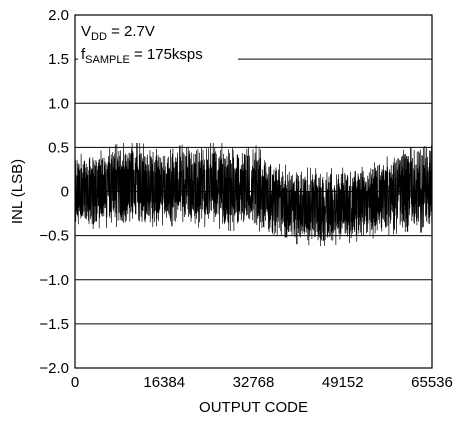 The width and height of the screenshot is (455, 421). I want to click on annotation-fsample-main: f, so click(83, 54).